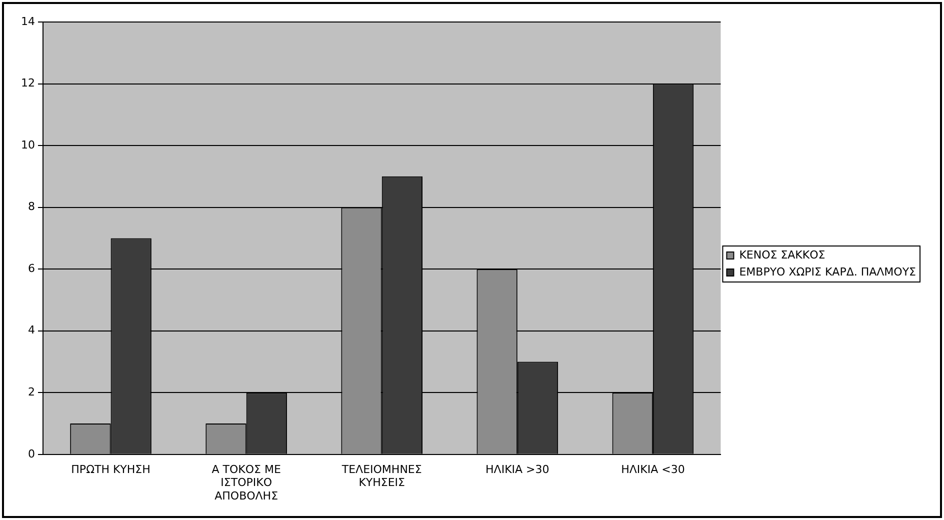  I want to click on legend-label: ΚΕΝΟΣ ΣΑΚΚΟΣ, so click(782, 255).